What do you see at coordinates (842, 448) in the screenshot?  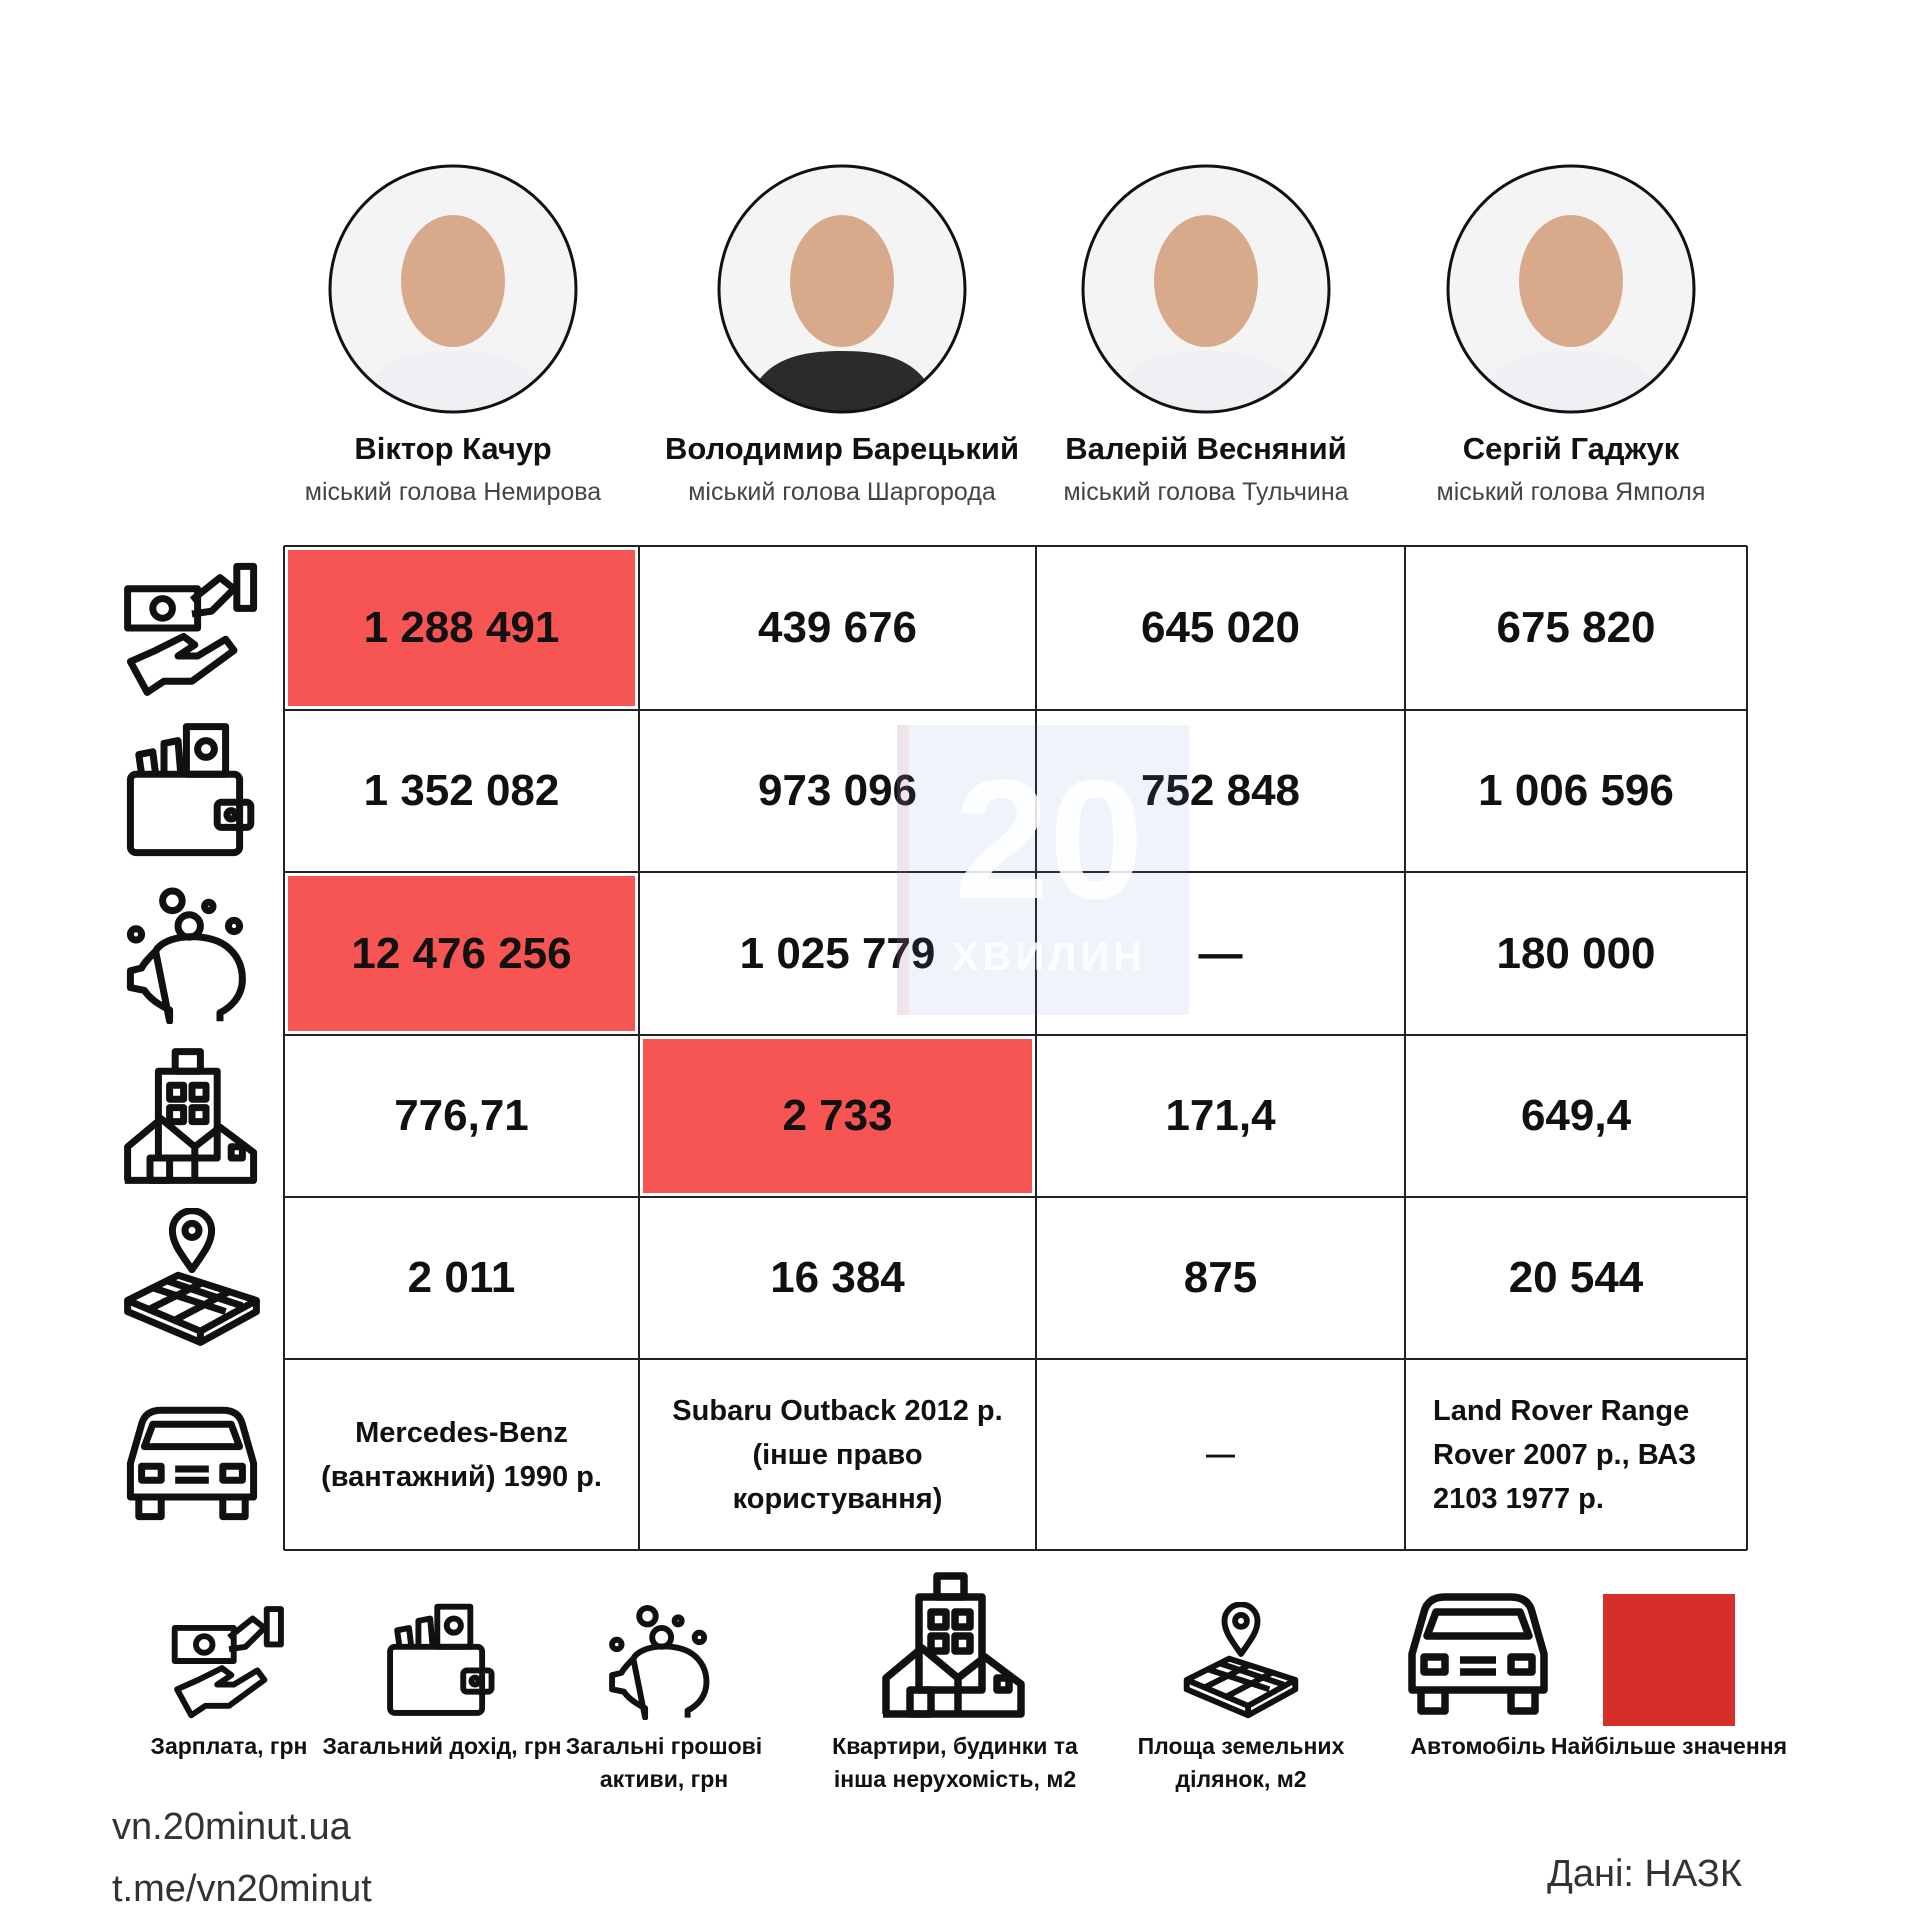 I see `person-name: Володимир Барецький` at bounding box center [842, 448].